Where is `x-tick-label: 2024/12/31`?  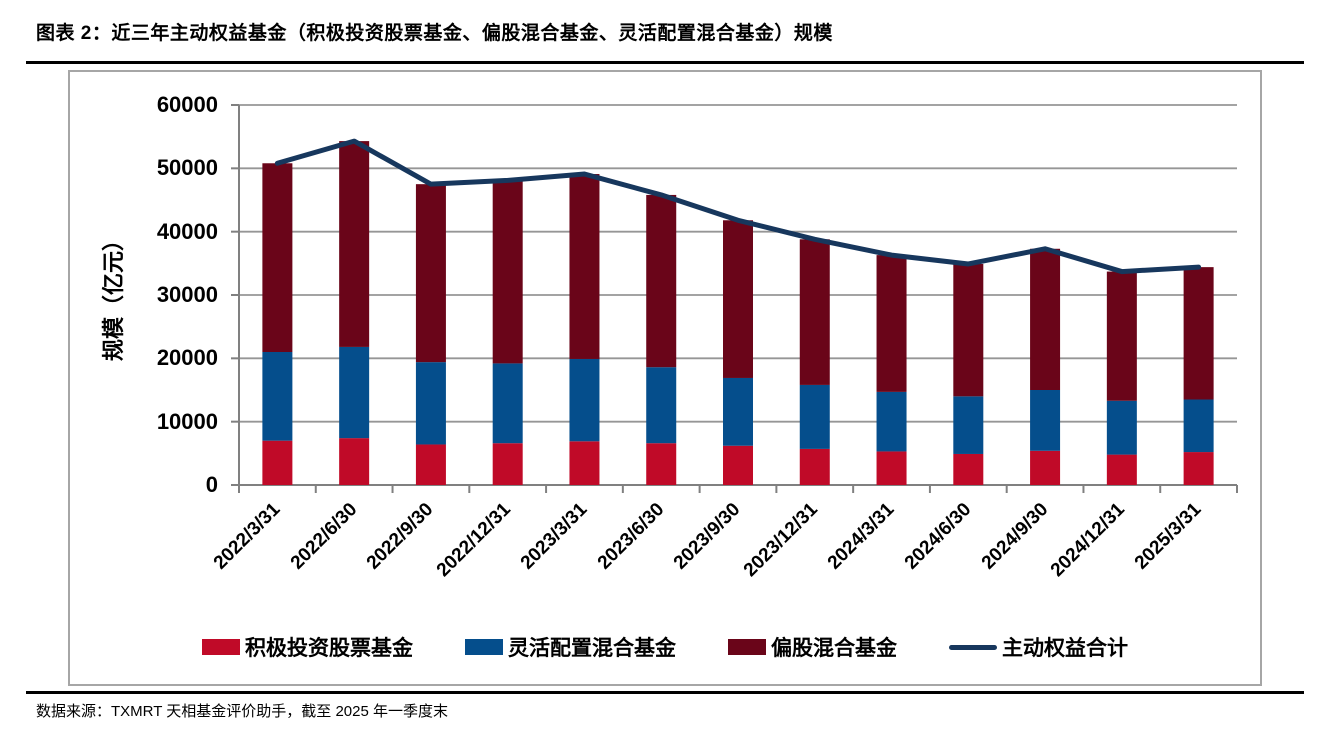
x-tick-label: 2024/12/31 is located at coordinates (1087, 540).